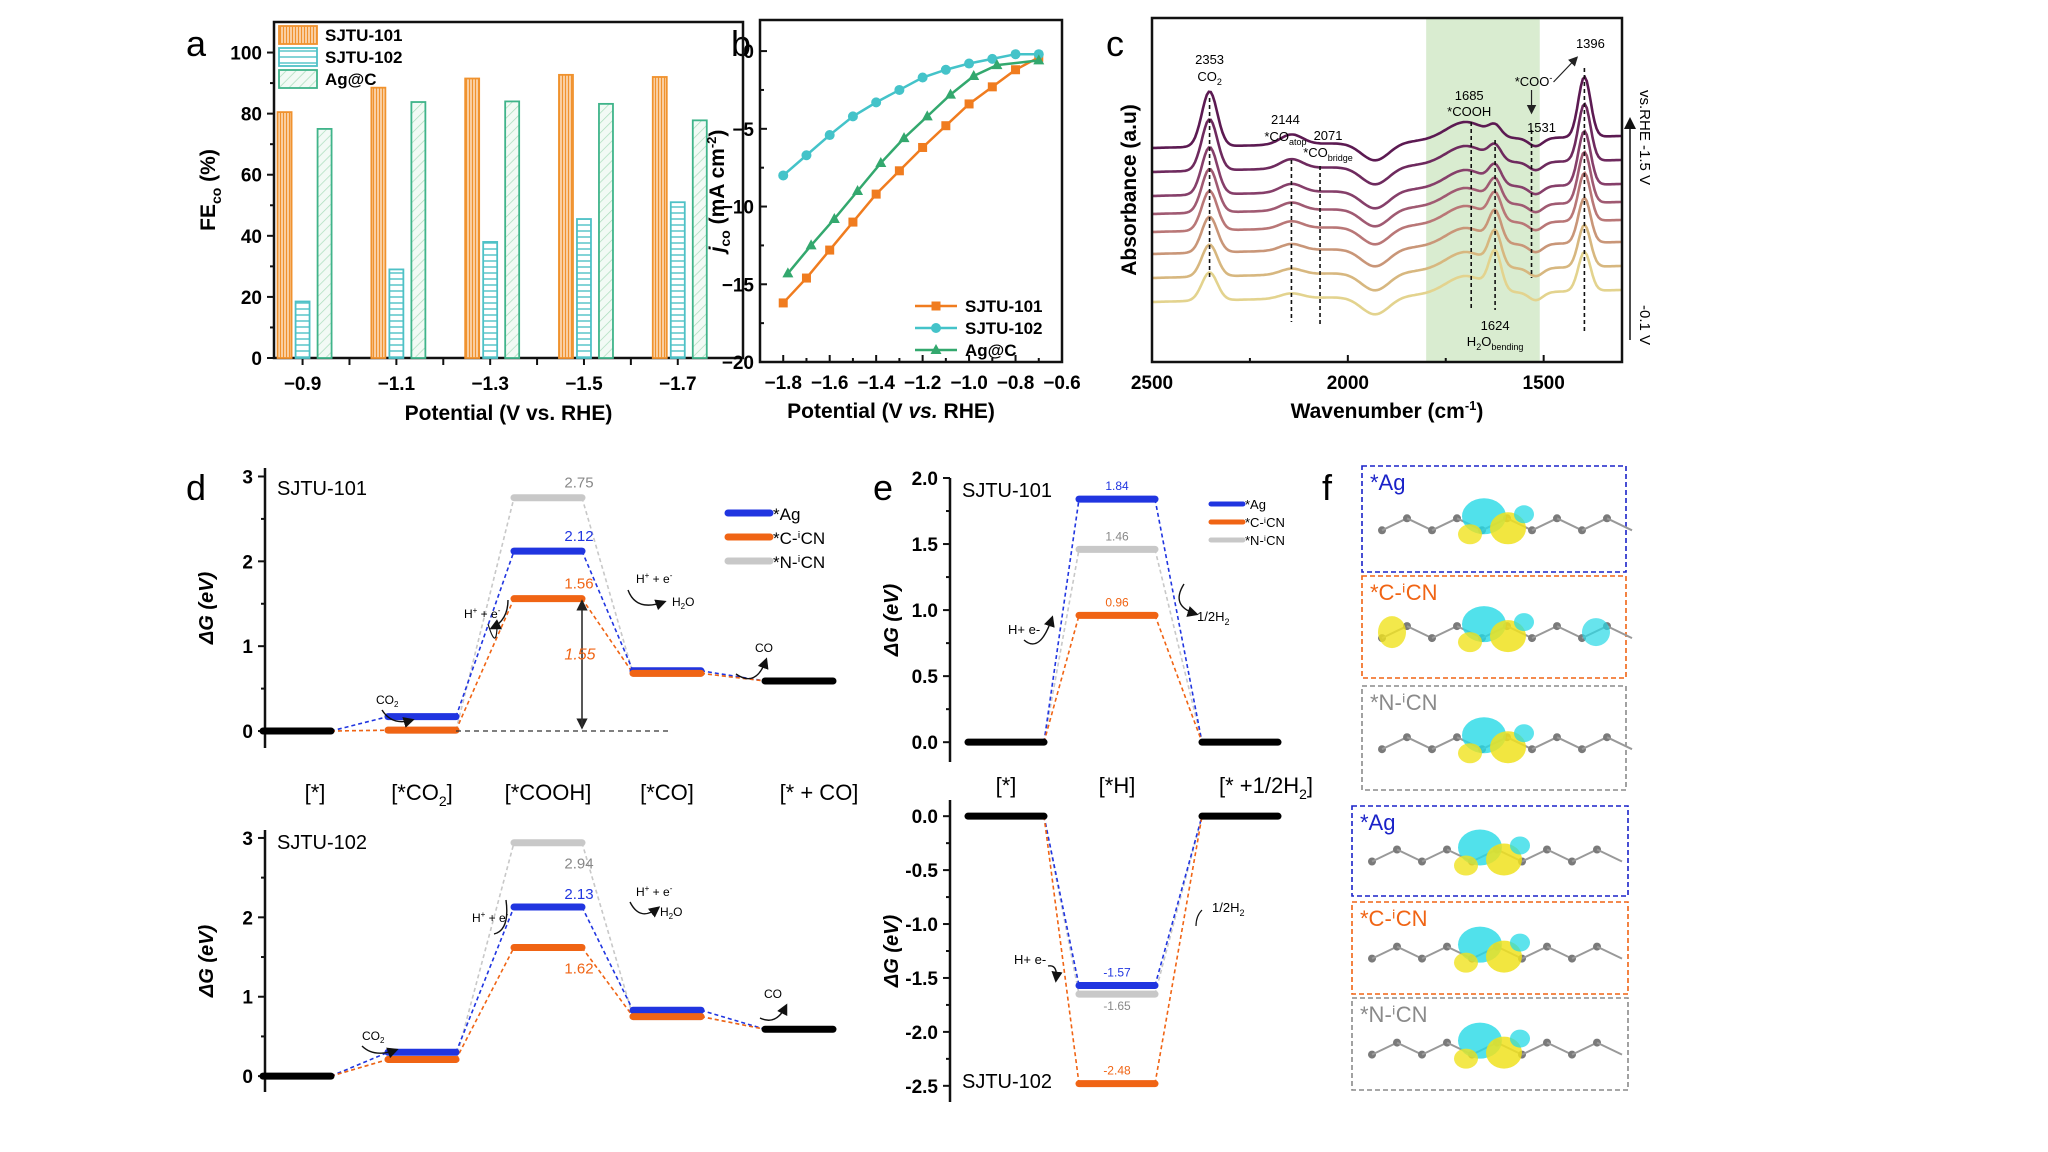  I want to click on value-label: 2.94, so click(578, 864).